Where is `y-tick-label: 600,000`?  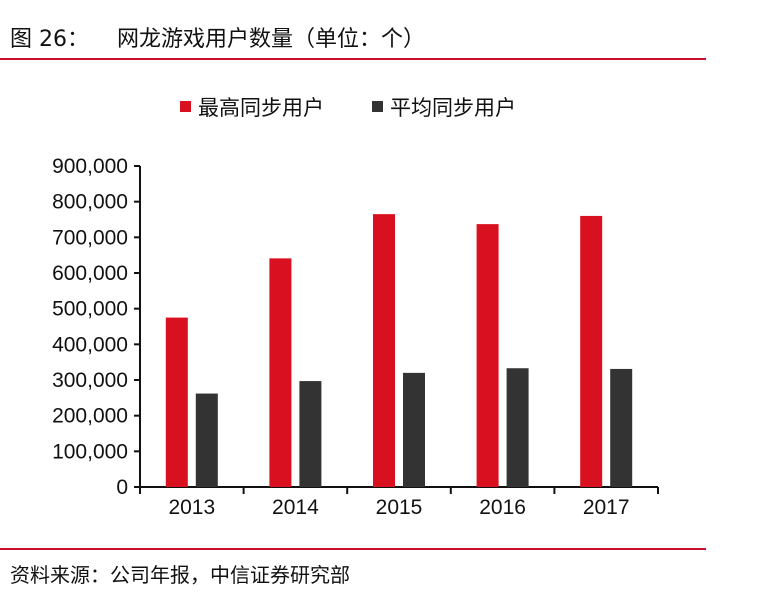
y-tick-label: 600,000 is located at coordinates (90, 273).